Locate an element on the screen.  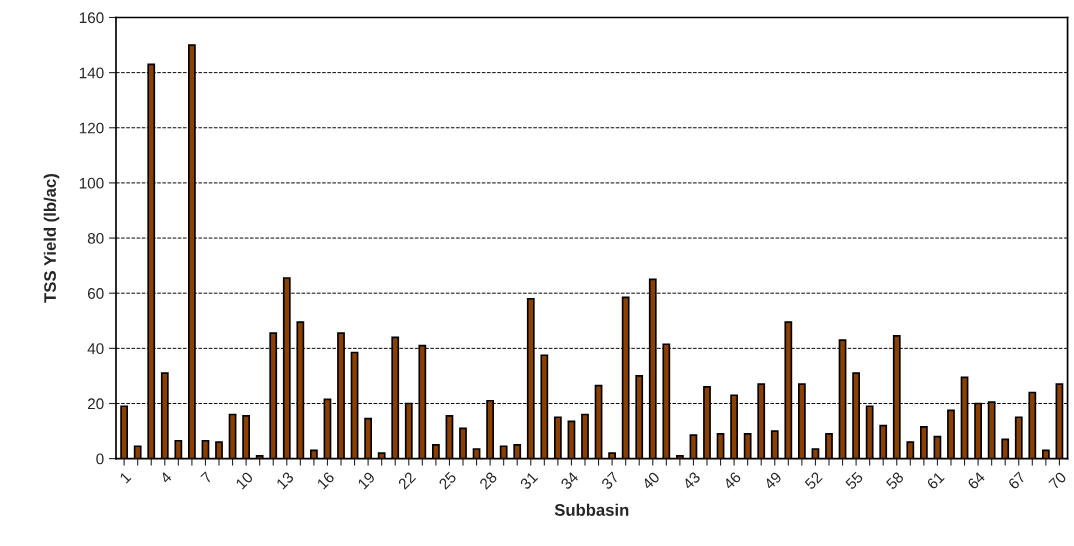
y-tick-label: 100 is located at coordinates (91, 183).